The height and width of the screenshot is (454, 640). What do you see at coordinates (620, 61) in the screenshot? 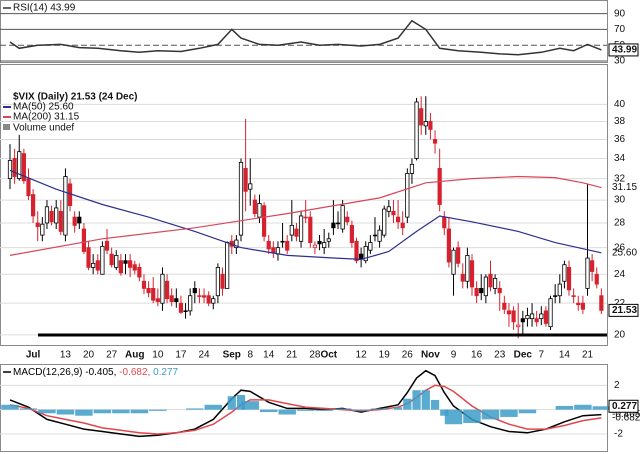
I see `y-tick-label: 30` at bounding box center [620, 61].